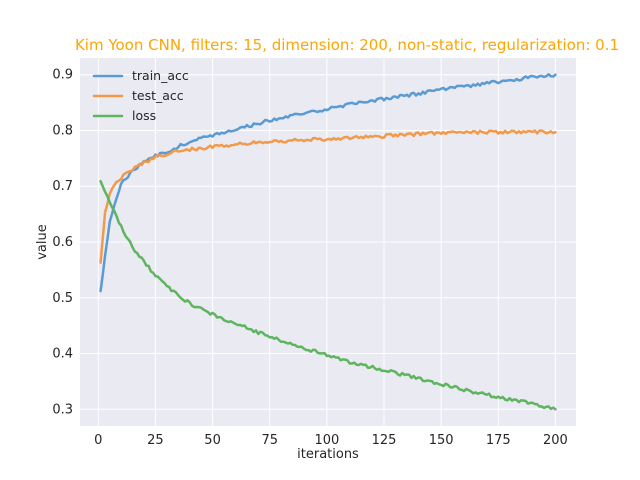 The width and height of the screenshot is (640, 480). What do you see at coordinates (62, 298) in the screenshot?
I see `y-tick-label: 0.5` at bounding box center [62, 298].